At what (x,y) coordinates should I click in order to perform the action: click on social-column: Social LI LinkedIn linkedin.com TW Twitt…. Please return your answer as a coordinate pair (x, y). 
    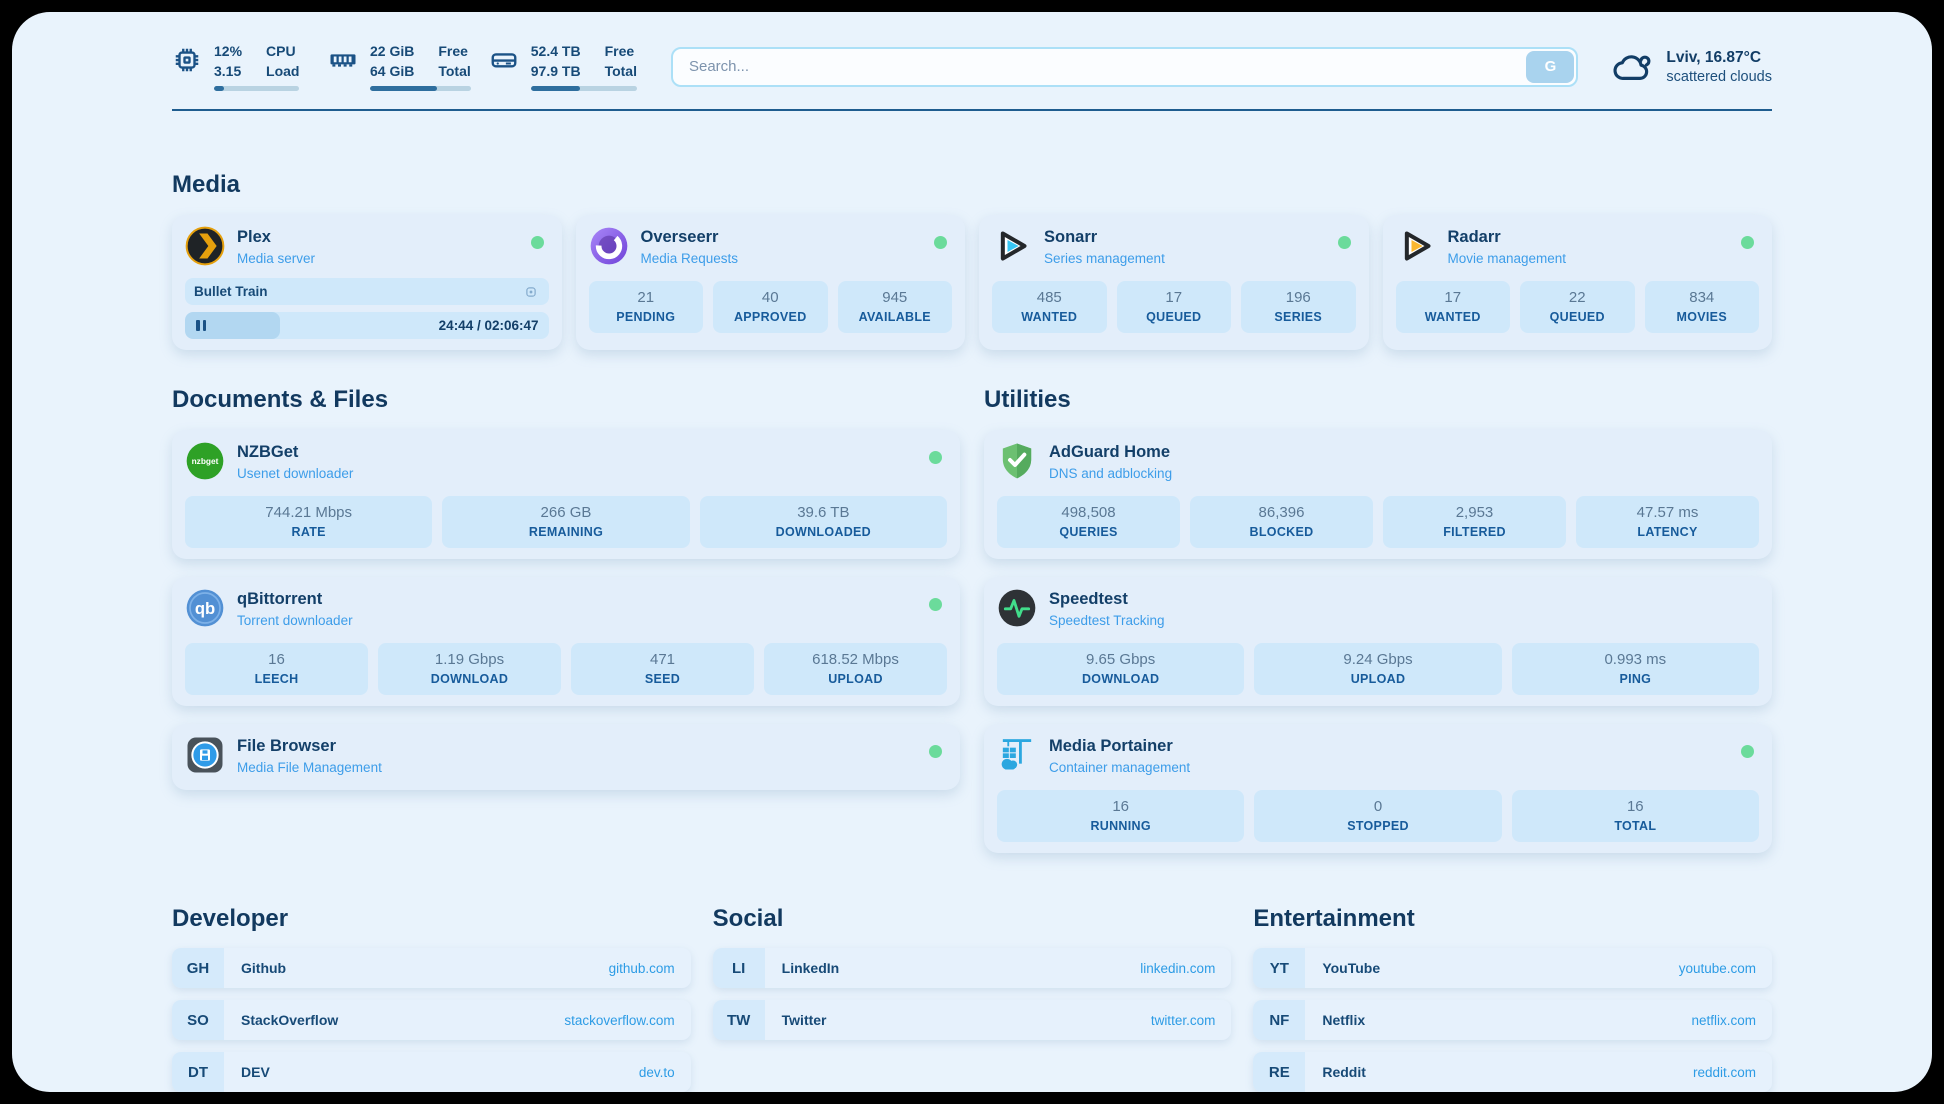
    Looking at the image, I should click on (972, 998).